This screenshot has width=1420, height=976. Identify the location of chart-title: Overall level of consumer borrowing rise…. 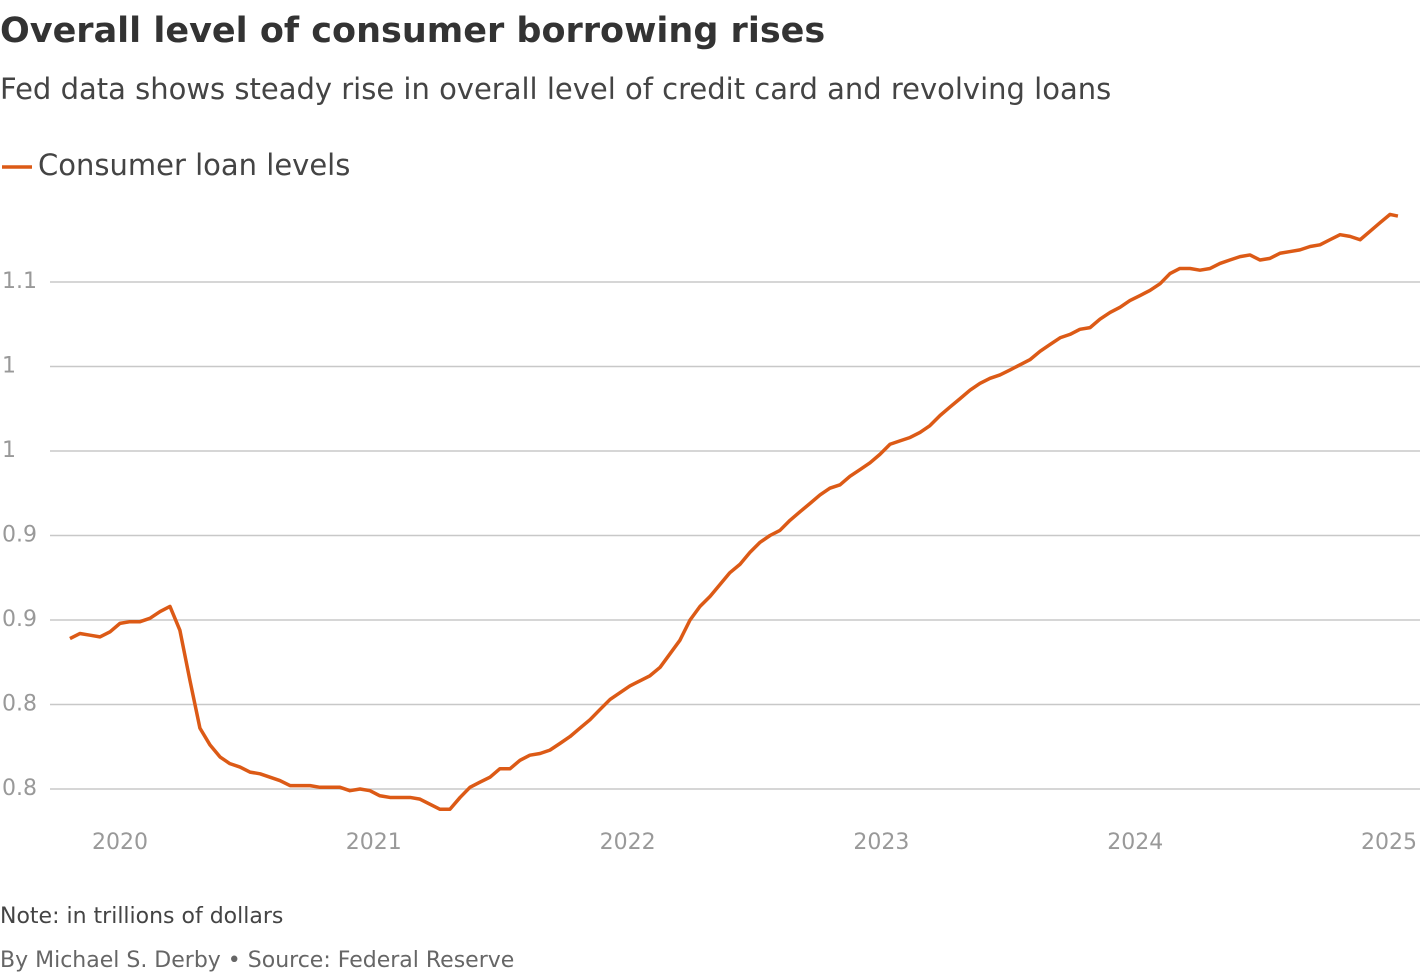
(412, 31).